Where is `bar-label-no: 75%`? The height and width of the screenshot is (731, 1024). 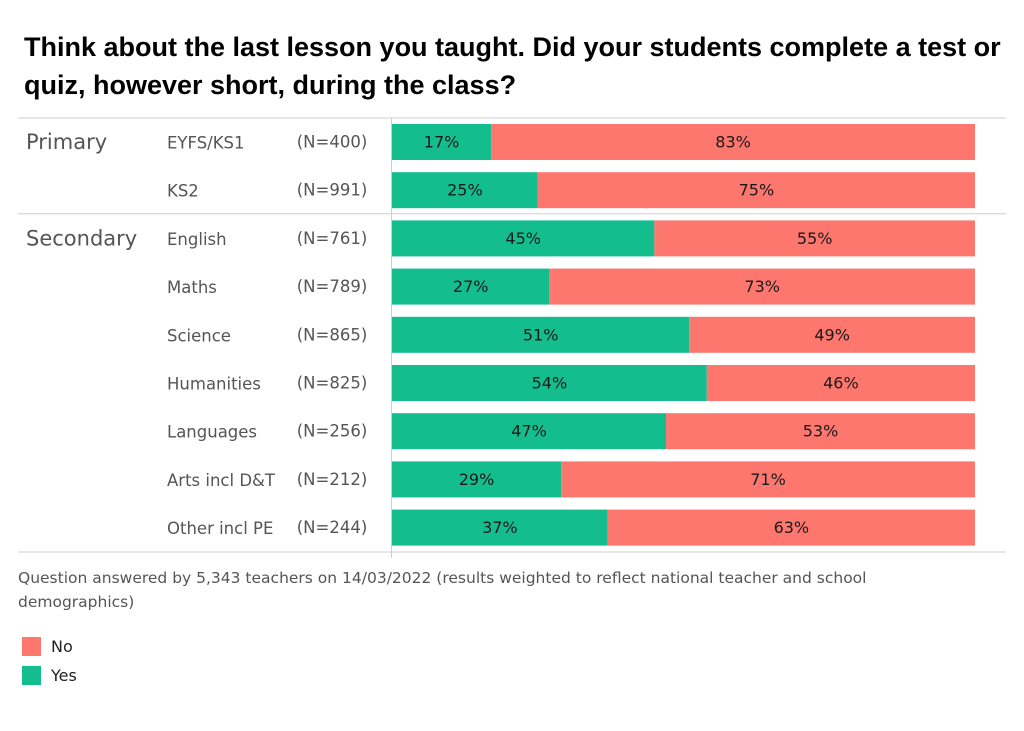 bar-label-no: 75% is located at coordinates (757, 190).